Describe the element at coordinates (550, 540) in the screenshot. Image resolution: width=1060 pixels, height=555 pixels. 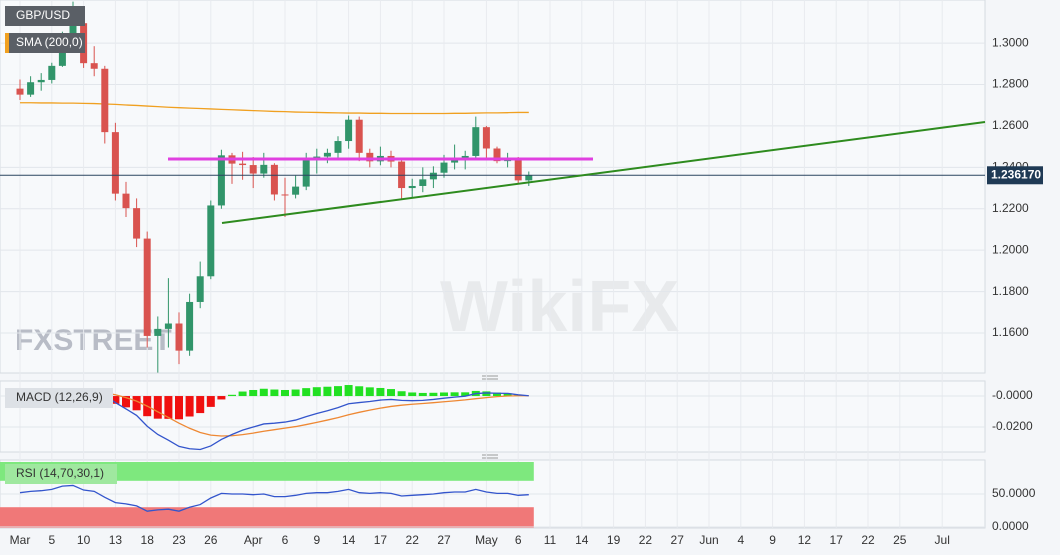
I see `x-tick-label: 11` at that location.